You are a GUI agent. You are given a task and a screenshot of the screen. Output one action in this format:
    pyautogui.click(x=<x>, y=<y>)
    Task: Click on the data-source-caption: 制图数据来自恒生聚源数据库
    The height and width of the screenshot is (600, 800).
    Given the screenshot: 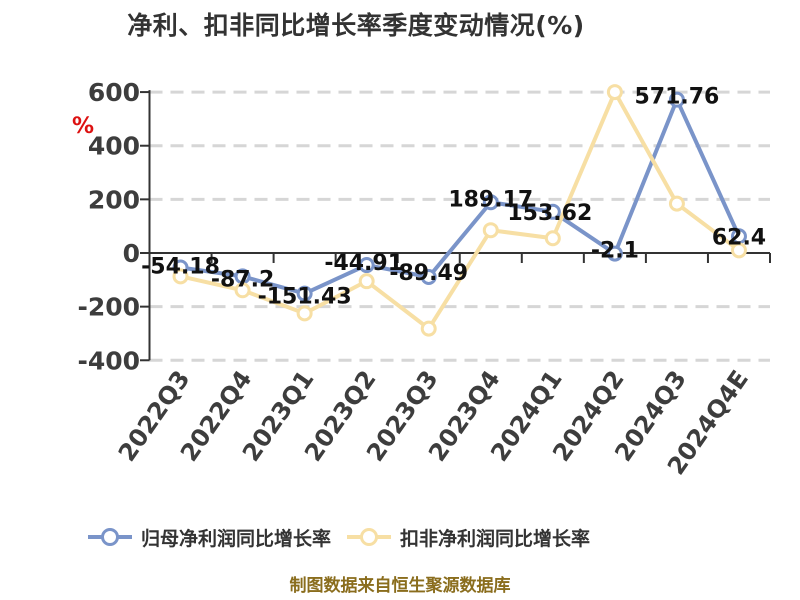 What is the action you would take?
    pyautogui.click(x=400, y=586)
    